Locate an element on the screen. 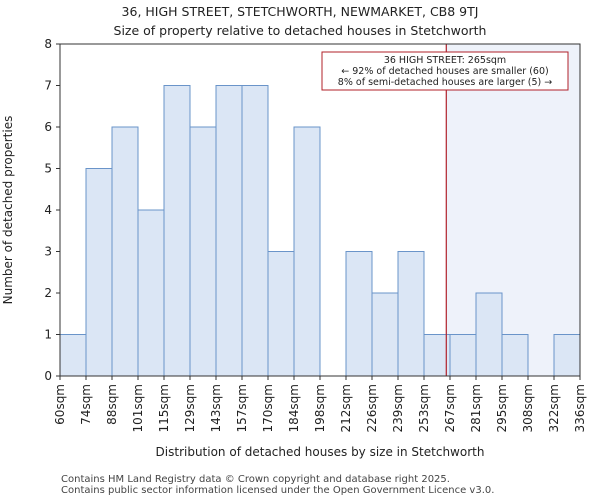 Image resolution: width=600 pixels, height=500 pixels. y-tick-label: 5 is located at coordinates (48, 169).